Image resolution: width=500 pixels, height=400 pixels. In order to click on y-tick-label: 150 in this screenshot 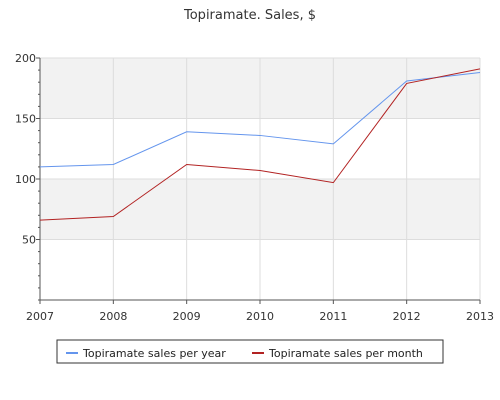, I will do `click(25, 119)`.